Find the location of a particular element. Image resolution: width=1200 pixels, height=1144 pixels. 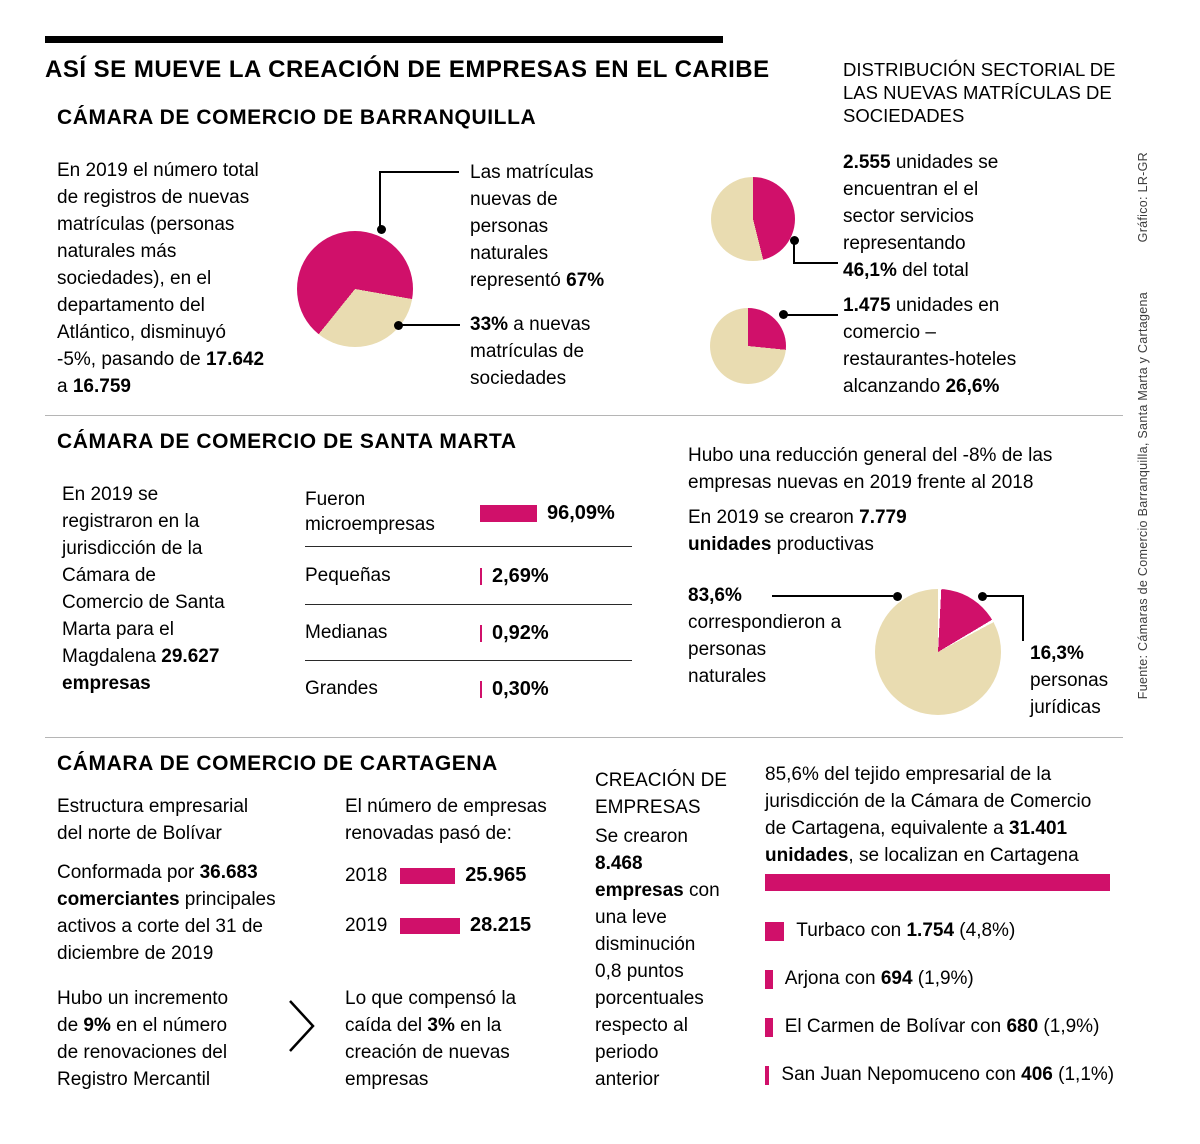

municipio-row-sanjuan: San Juan Nepomuceno con 406 (1,1%) is located at coordinates (939, 1075).